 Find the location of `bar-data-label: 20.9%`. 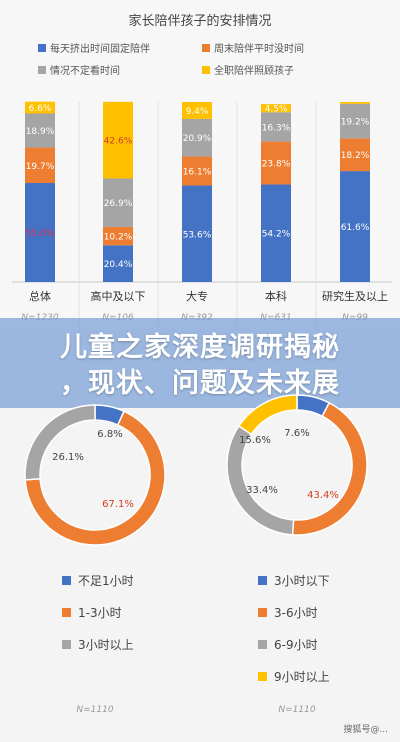

bar-data-label: 20.9% is located at coordinates (197, 139).